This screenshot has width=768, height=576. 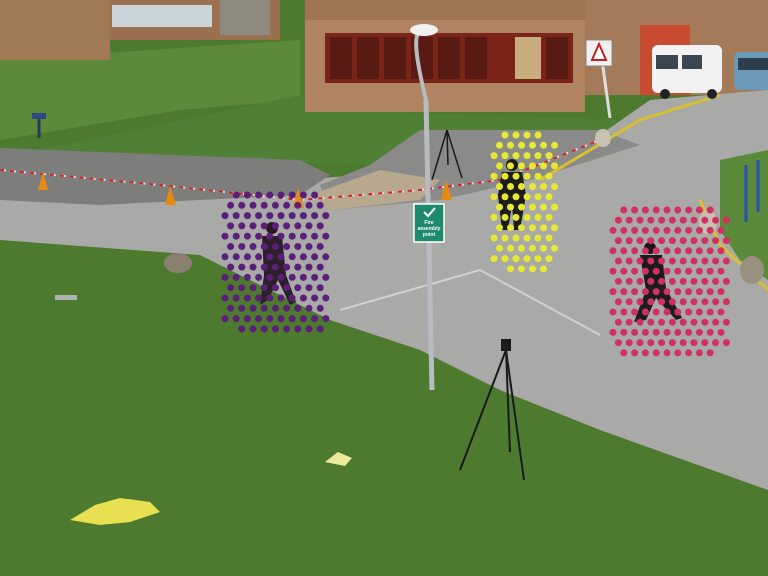 I want to click on building-left, so click(x=55, y=30).